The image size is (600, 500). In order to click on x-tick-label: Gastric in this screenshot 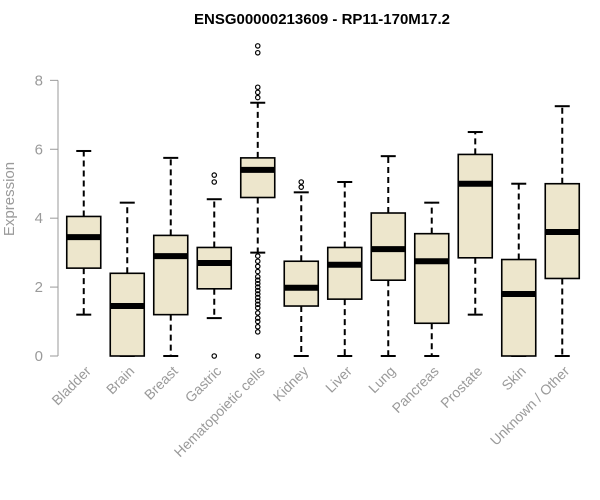, I will do `click(203, 384)`.